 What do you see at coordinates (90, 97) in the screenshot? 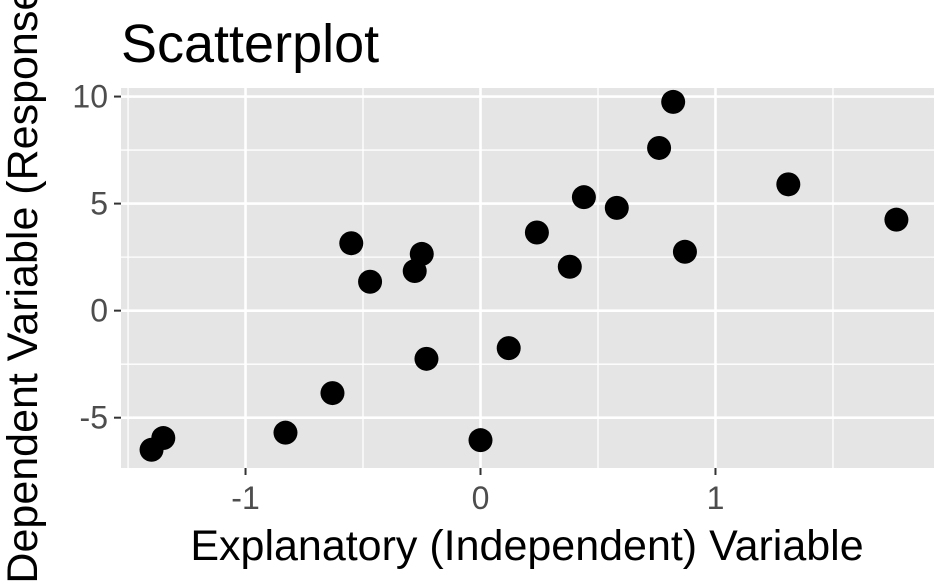
I see `y-tick-label: 10` at bounding box center [90, 97].